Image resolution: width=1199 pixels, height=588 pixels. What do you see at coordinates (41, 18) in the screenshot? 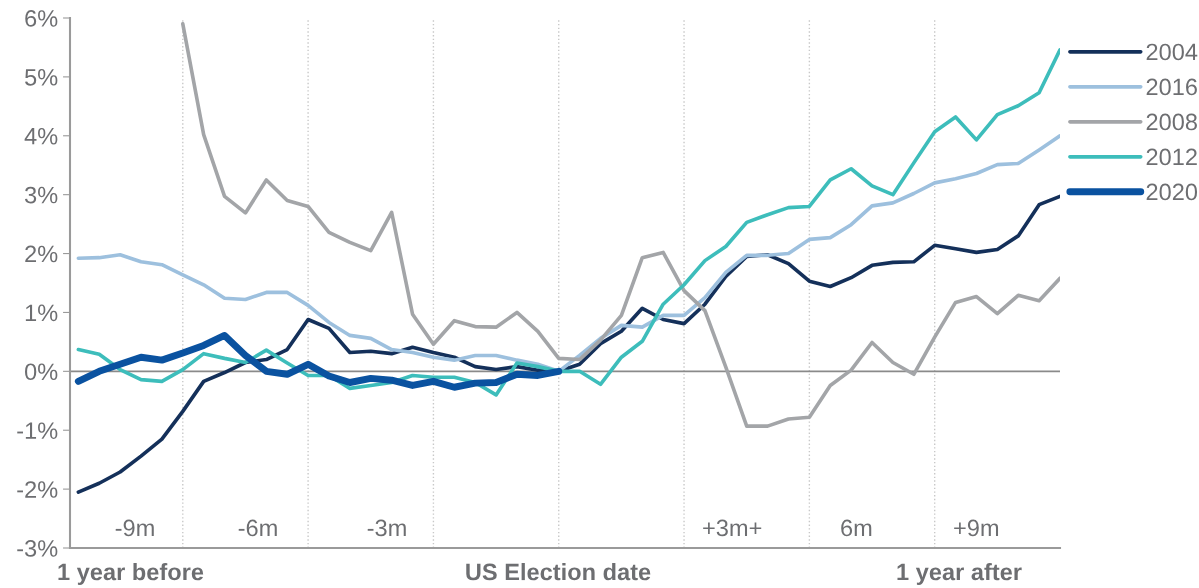
I see `y-tick-label: 6%` at bounding box center [41, 18].